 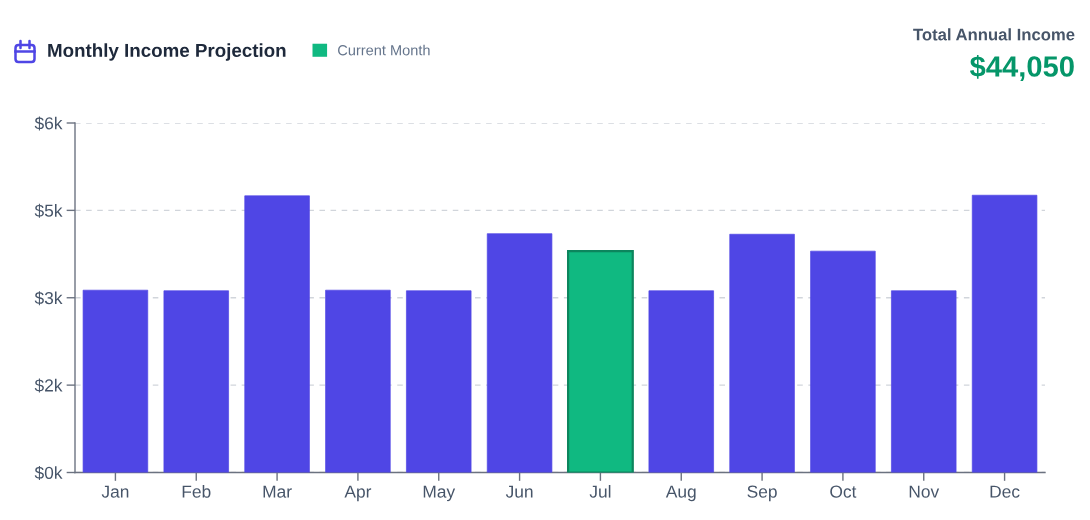 What do you see at coordinates (924, 491) in the screenshot?
I see `x-tick-label: Nov` at bounding box center [924, 491].